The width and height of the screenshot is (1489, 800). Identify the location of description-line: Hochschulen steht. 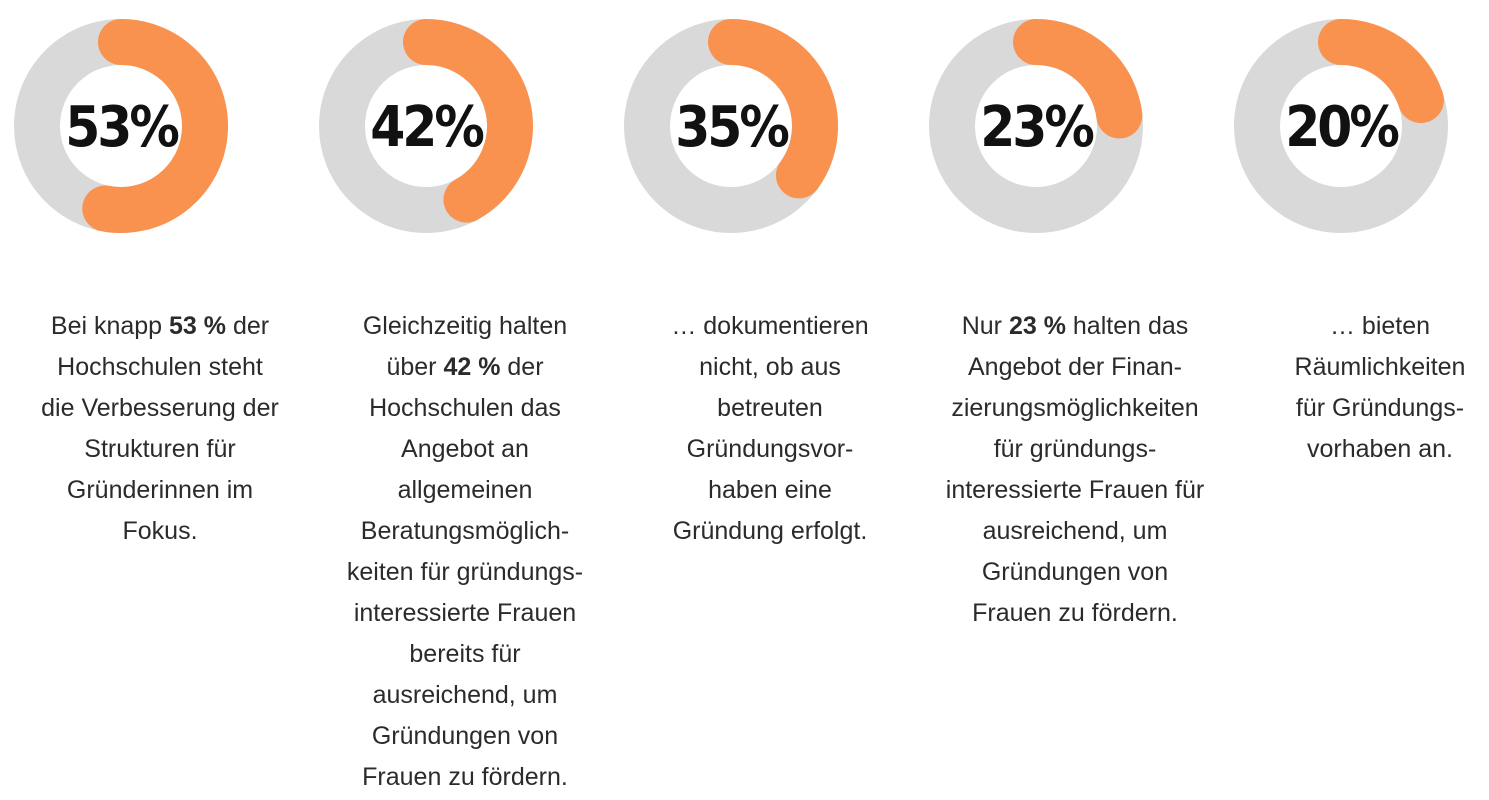
(160, 367).